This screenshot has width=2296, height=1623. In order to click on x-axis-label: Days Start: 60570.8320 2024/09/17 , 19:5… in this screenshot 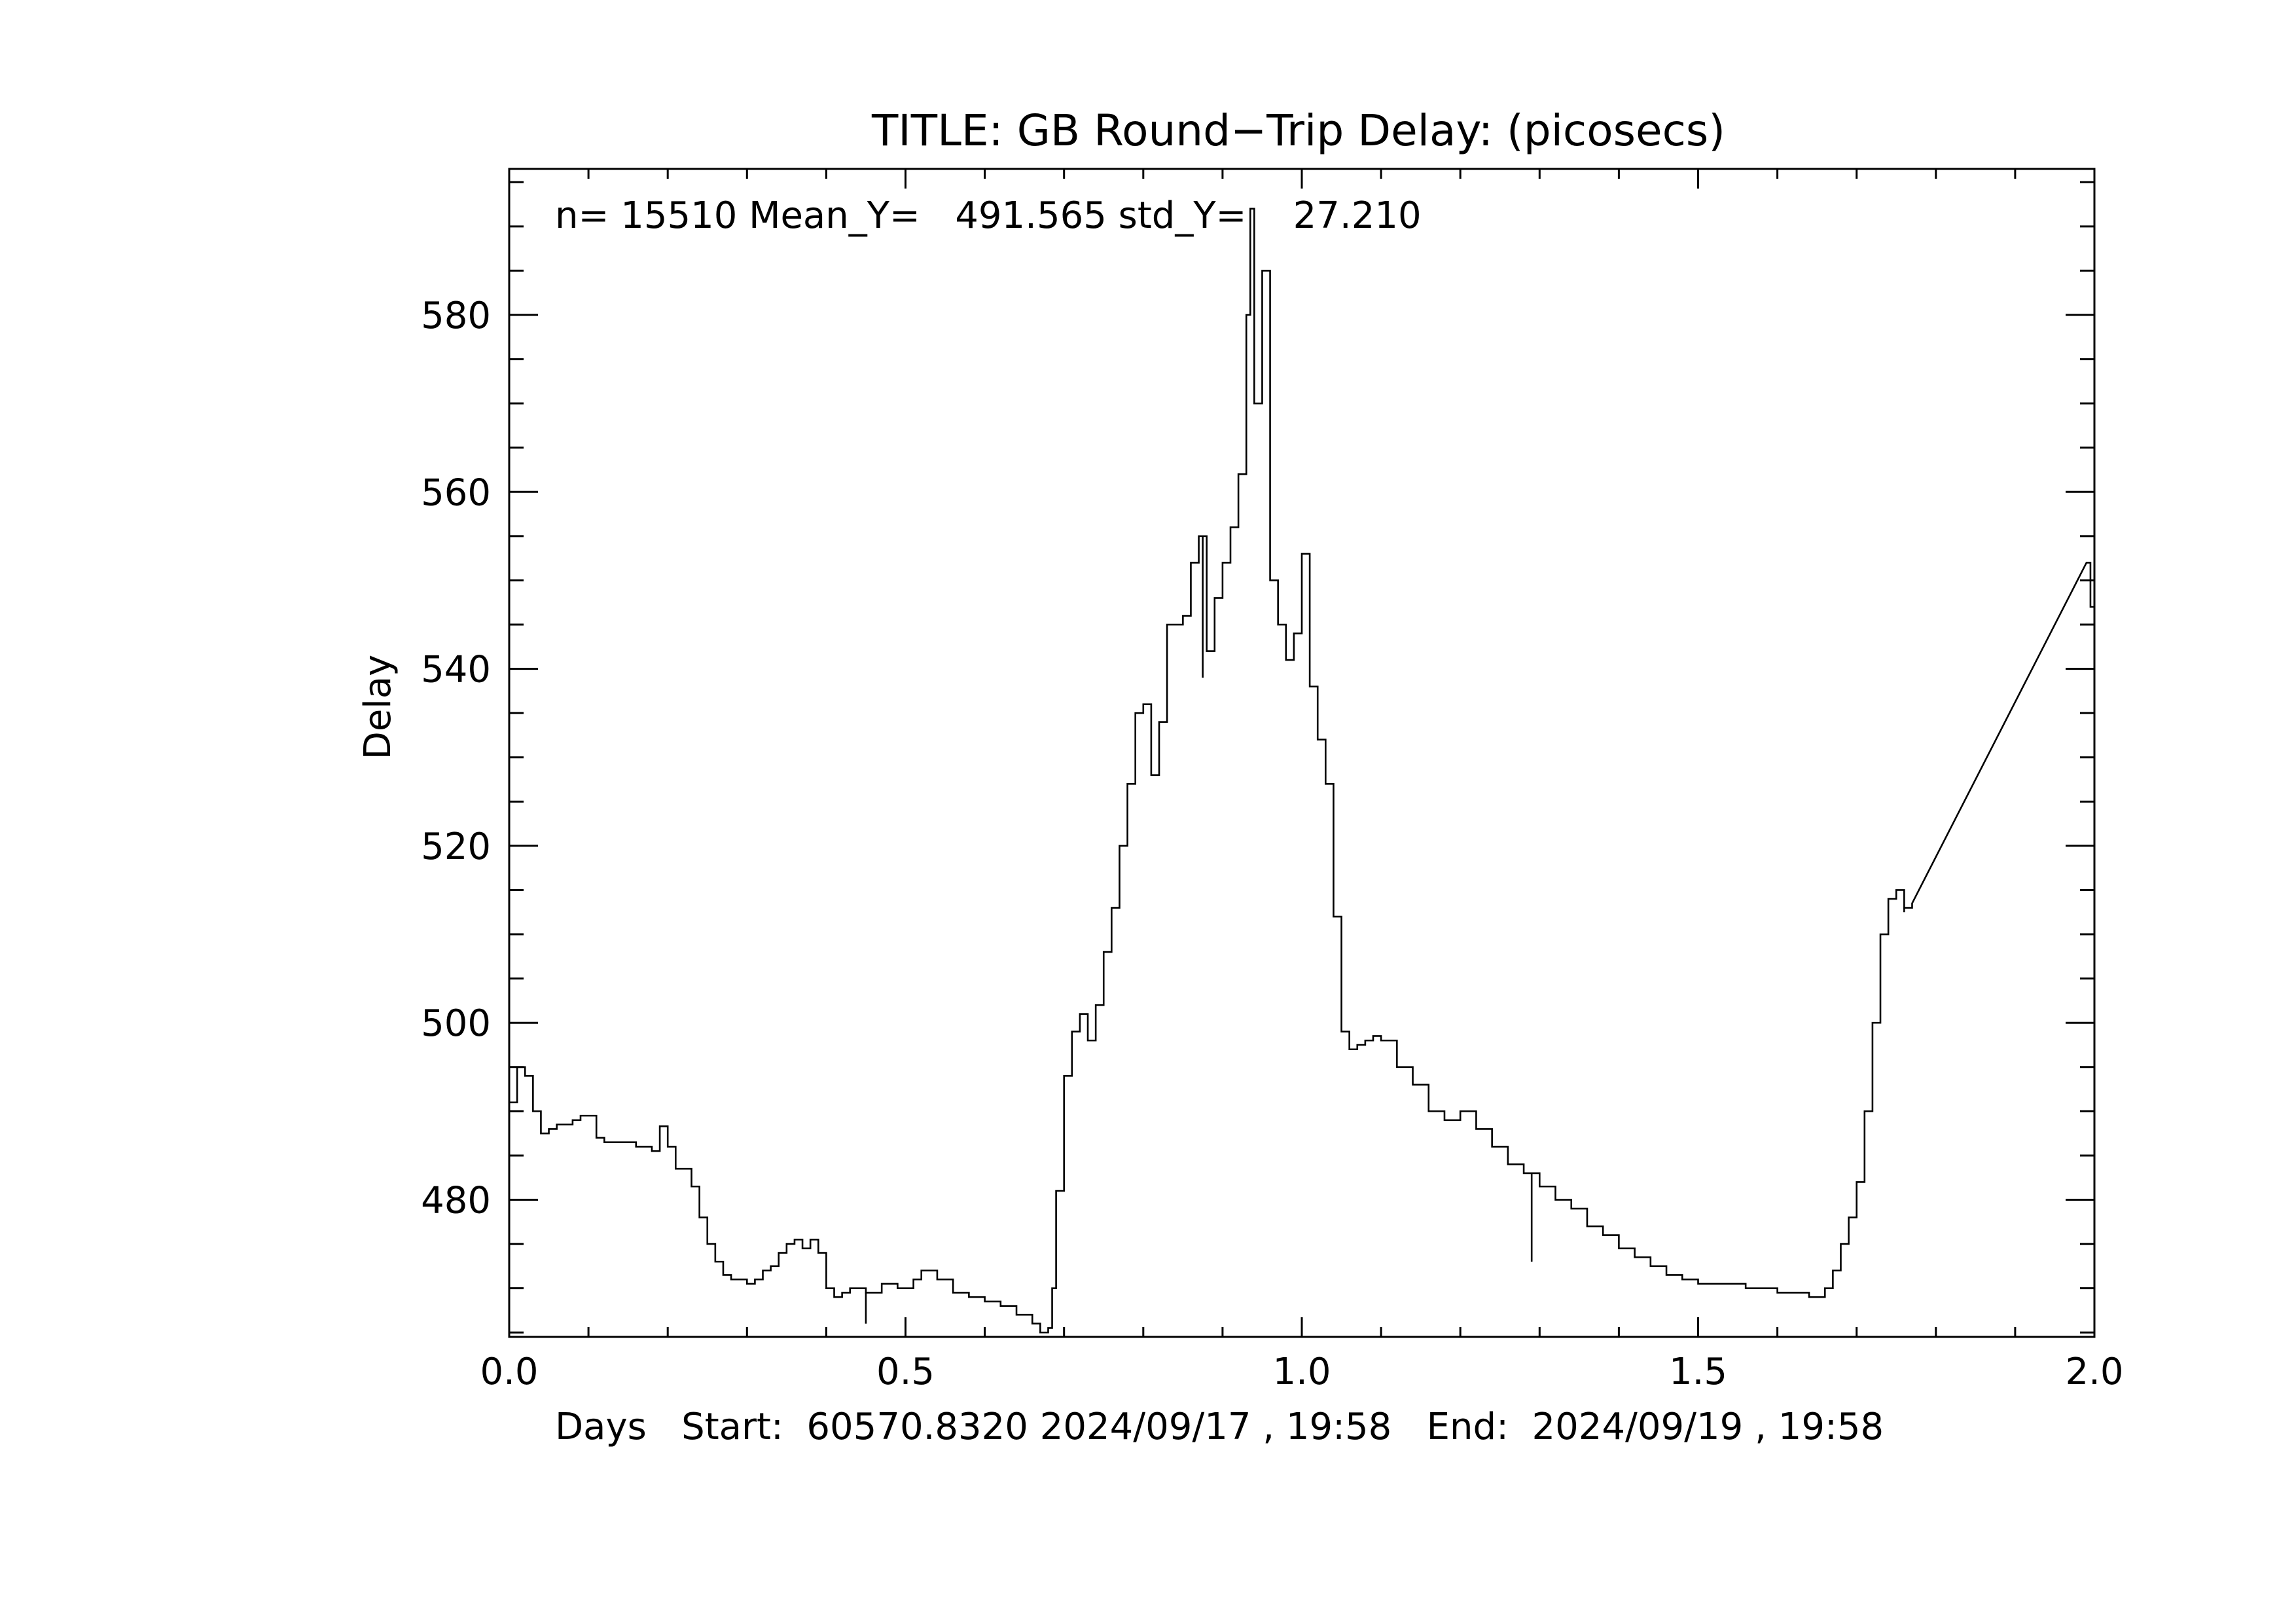, I will do `click(1219, 1427)`.